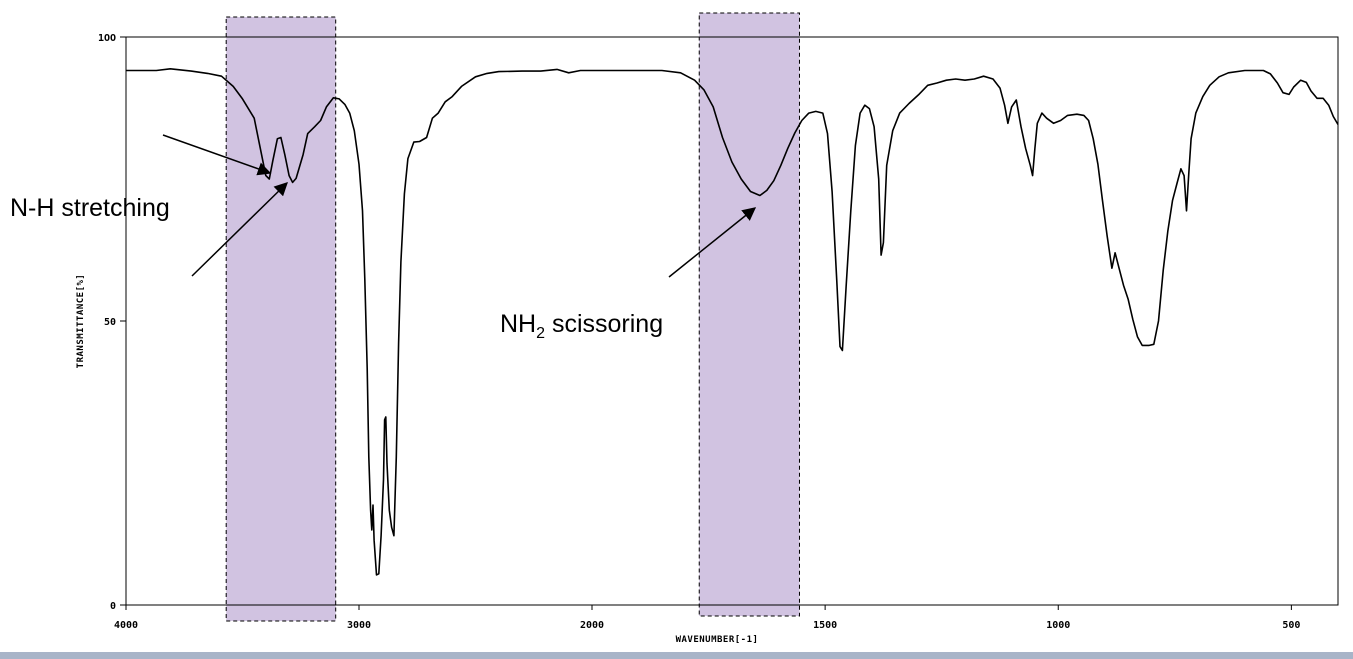  I want to click on nh-arrow-lower, so click(239, 229).